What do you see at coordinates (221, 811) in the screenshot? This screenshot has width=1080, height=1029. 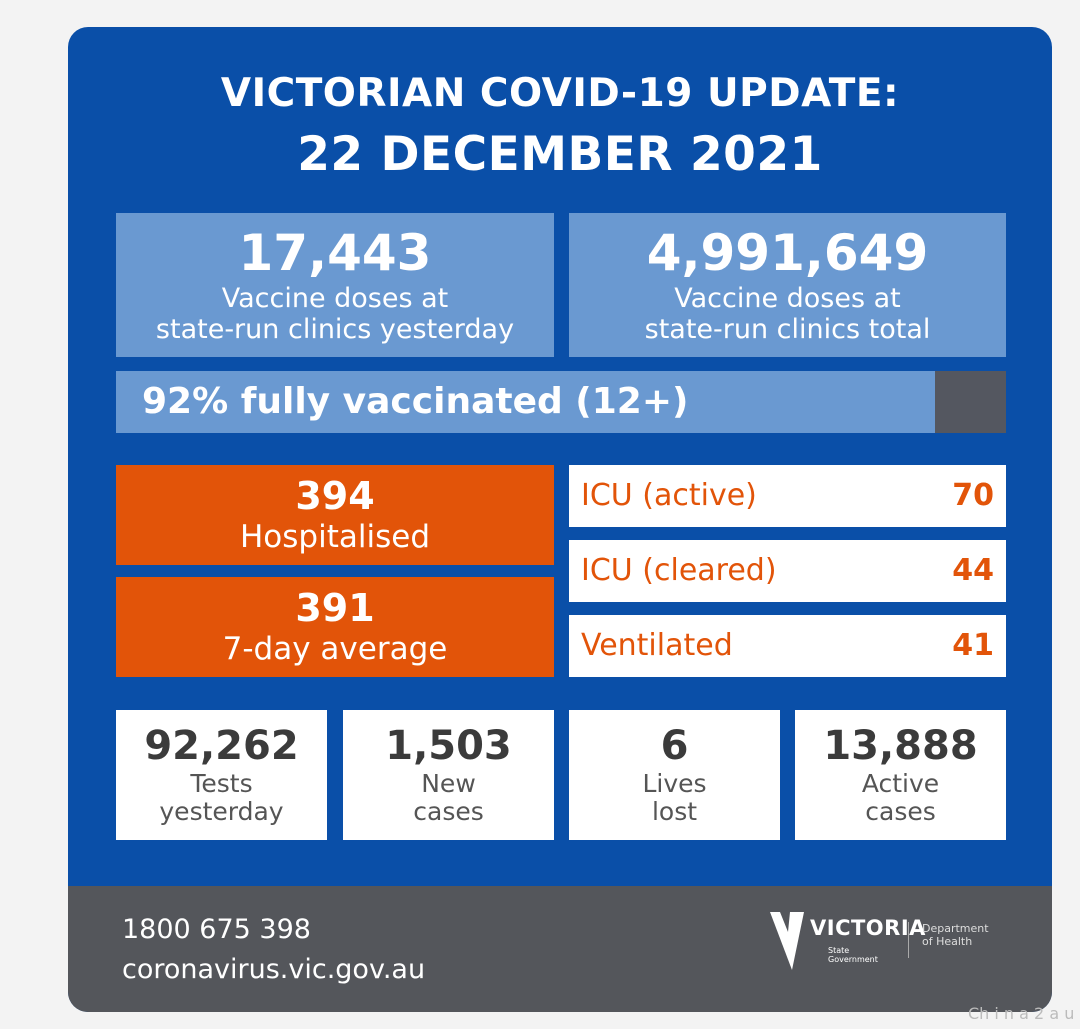 I see `stat-tests-line2: yesterday` at bounding box center [221, 811].